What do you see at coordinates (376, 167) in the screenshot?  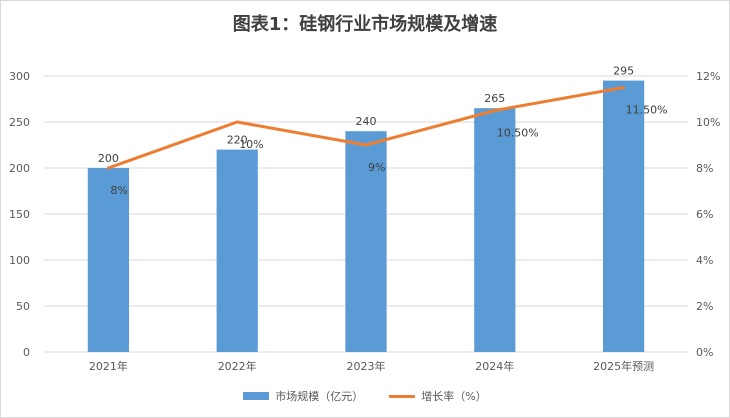 I see `line-value-label: 9%` at bounding box center [376, 167].